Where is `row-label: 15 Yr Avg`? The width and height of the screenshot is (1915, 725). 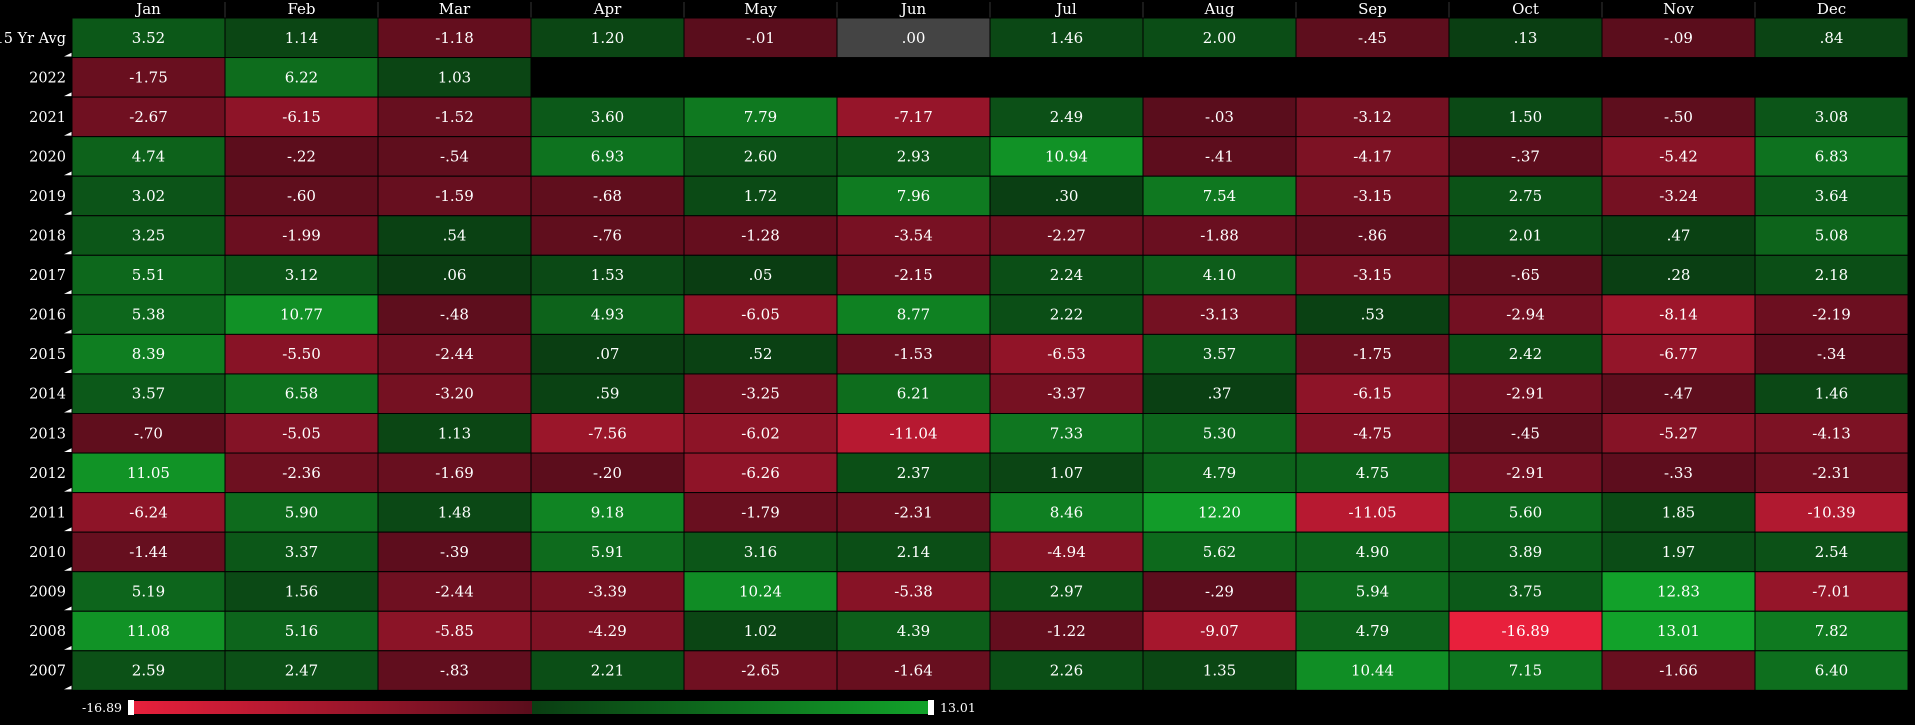
row-label: 15 Yr Avg is located at coordinates (33, 39).